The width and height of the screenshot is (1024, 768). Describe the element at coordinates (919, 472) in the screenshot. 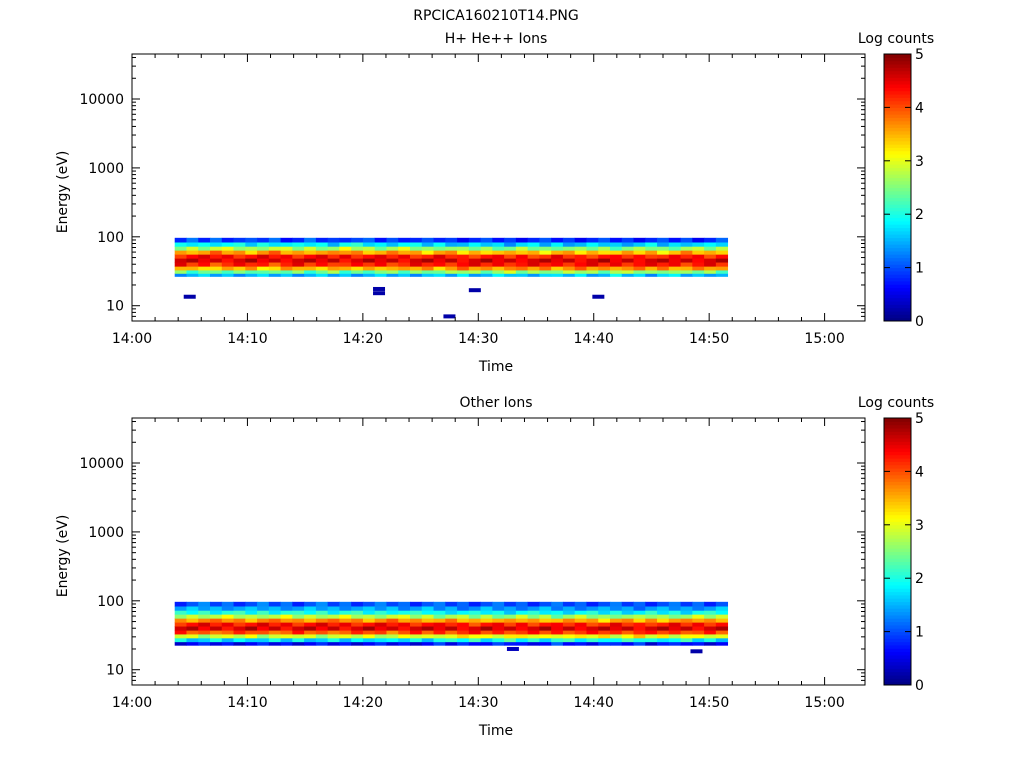

I see `panel-2-colorbar-tick-label: 4` at that location.